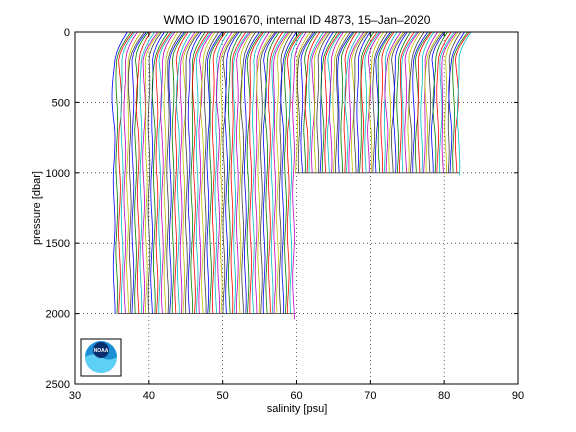 This screenshot has width=576, height=432. Describe the element at coordinates (101, 351) in the screenshot. I see `noaa-logo-text: NOAA` at that location.